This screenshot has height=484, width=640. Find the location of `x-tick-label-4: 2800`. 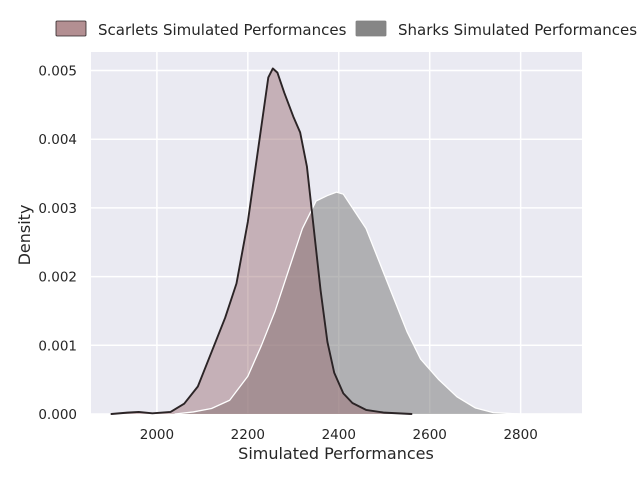

x-tick-label-4: 2800 is located at coordinates (520, 435).